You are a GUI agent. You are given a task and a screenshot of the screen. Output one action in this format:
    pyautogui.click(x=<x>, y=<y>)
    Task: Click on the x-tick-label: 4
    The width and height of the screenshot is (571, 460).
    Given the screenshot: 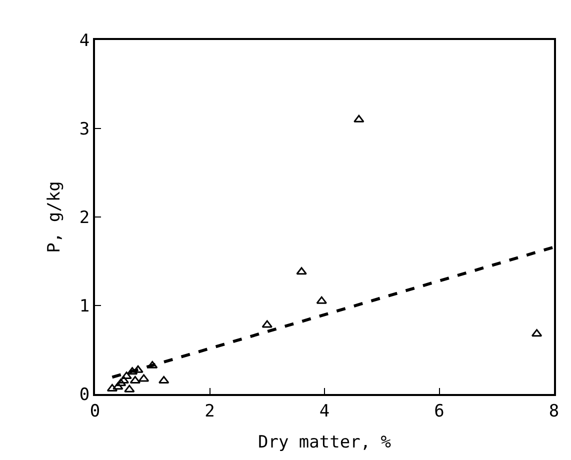 What is the action you would take?
    pyautogui.click(x=324, y=411)
    